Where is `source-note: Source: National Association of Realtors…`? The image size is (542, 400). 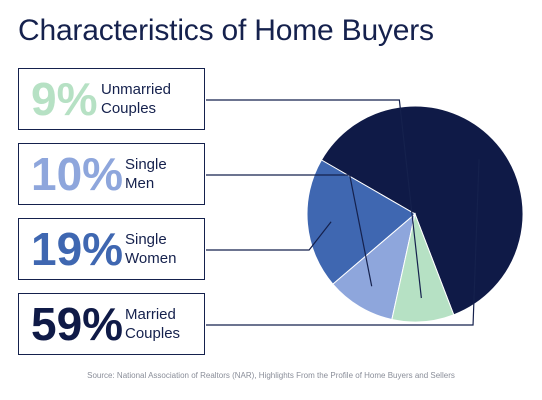
source-note: Source: National Association of Realtors… is located at coordinates (271, 375).